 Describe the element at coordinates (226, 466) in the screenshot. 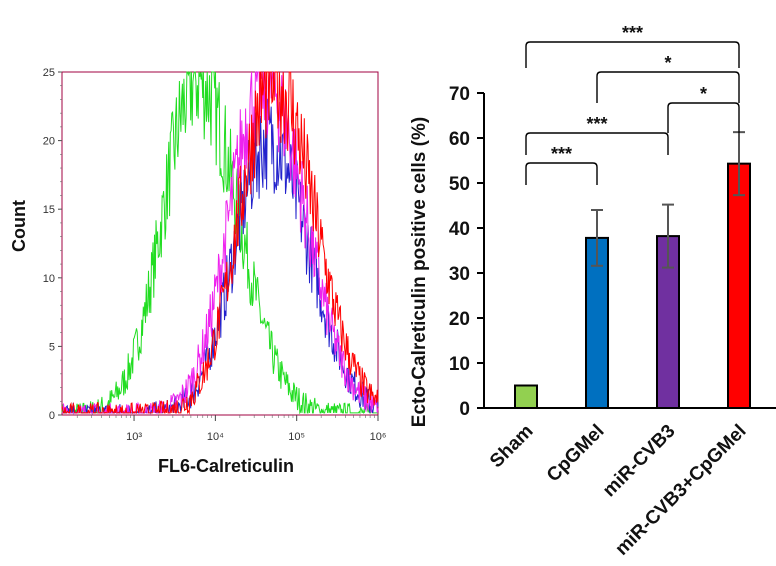

I see `histogram-x-label: FL6-Calreticulin` at that location.